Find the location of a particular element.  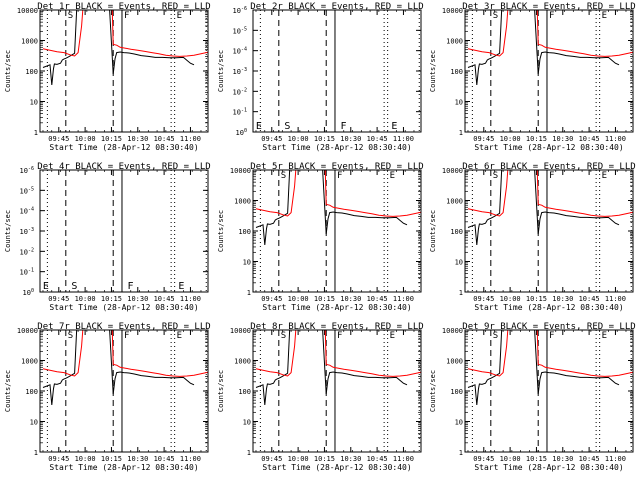

panel-title: Det 6r BLACK = Events, RED = LLD is located at coordinates (548, 167).